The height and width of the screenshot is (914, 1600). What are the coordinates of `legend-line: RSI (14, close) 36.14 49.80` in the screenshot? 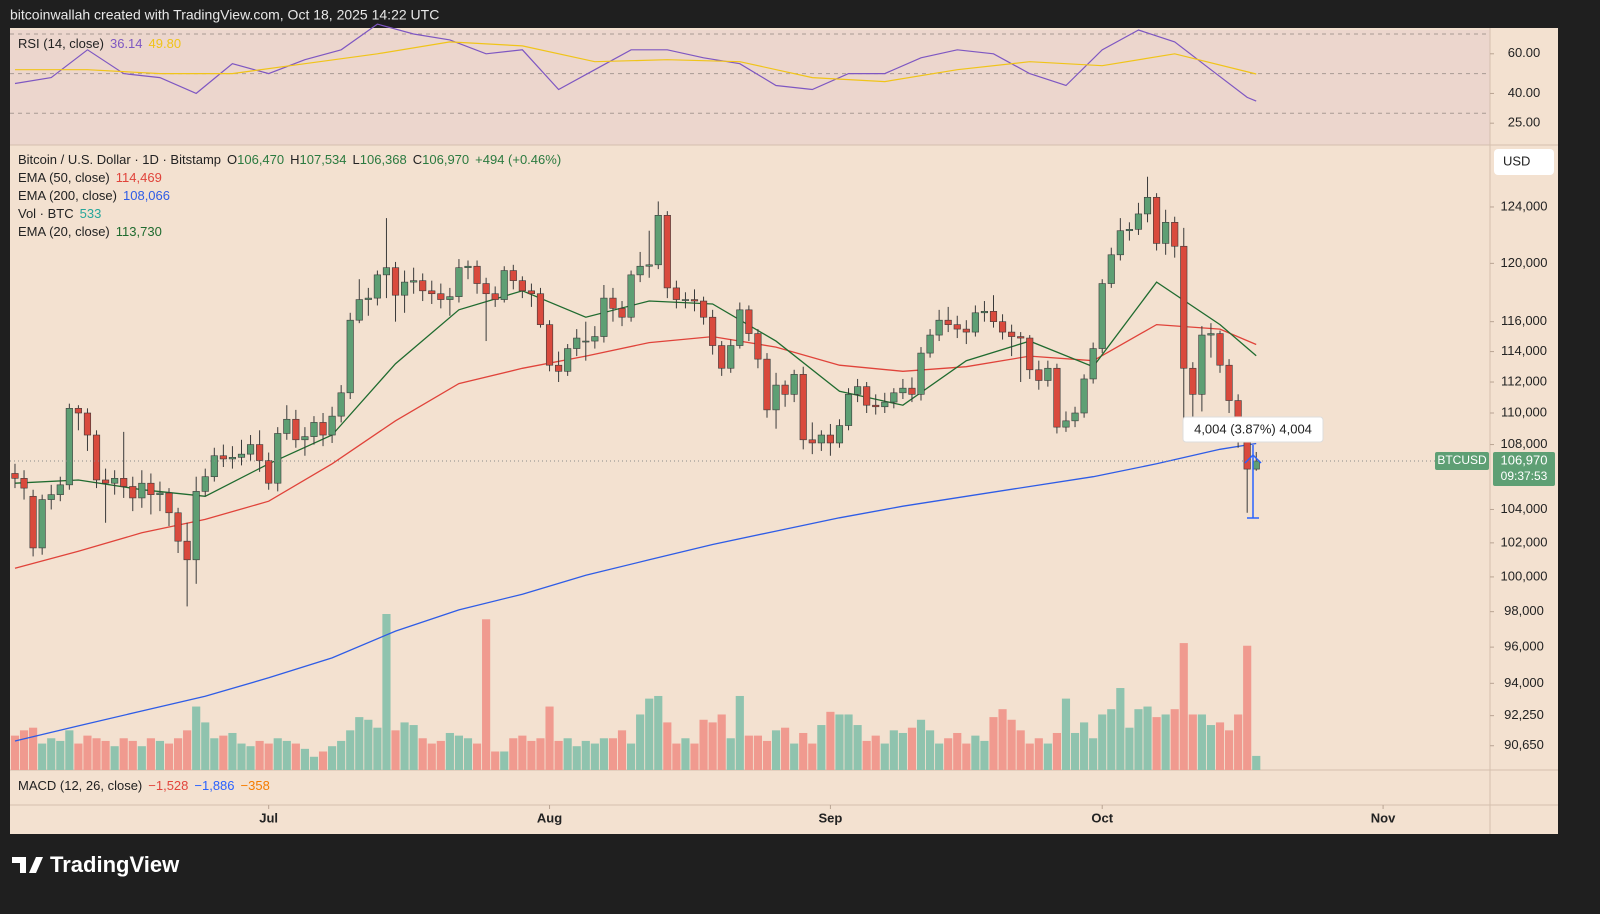 It's located at (99, 43).